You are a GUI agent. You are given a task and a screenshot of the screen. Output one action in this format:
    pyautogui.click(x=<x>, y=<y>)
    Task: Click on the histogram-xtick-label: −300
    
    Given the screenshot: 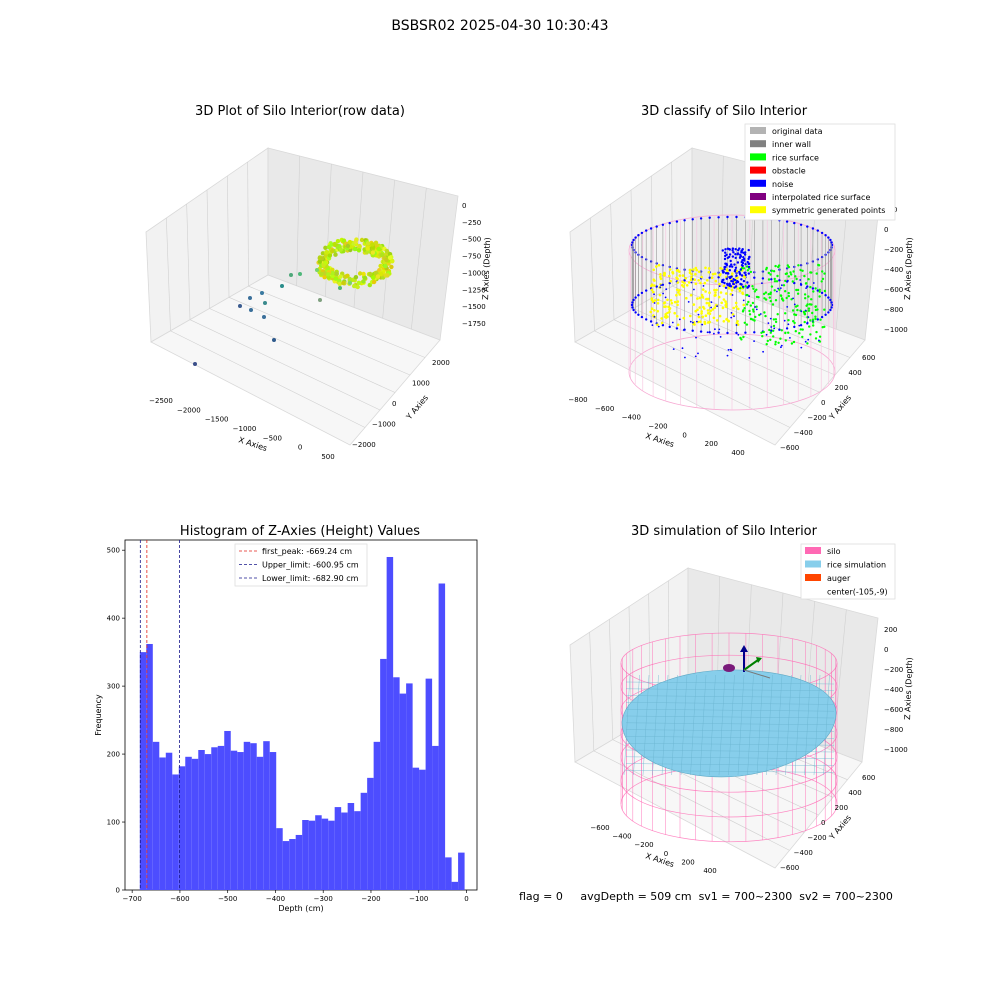 What is the action you would take?
    pyautogui.click(x=323, y=899)
    